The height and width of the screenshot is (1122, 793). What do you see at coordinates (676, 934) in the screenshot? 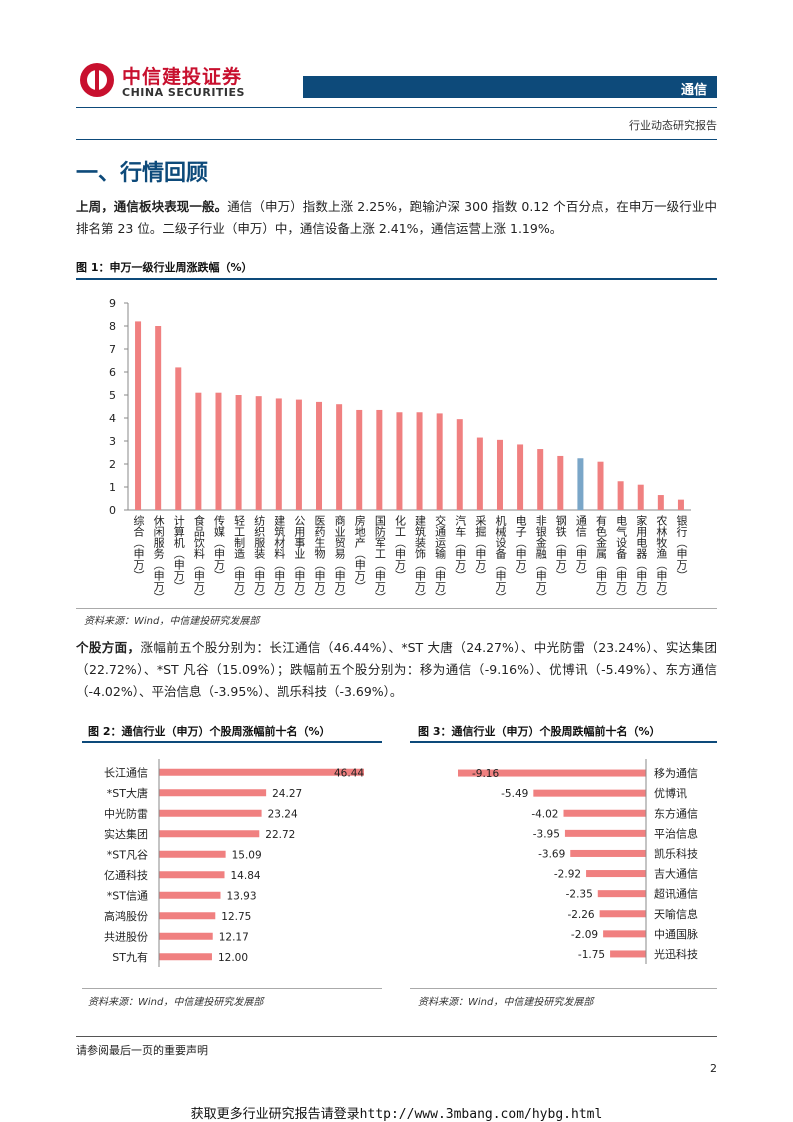
I see `fig3-category-label: 中通国脉` at bounding box center [676, 934].